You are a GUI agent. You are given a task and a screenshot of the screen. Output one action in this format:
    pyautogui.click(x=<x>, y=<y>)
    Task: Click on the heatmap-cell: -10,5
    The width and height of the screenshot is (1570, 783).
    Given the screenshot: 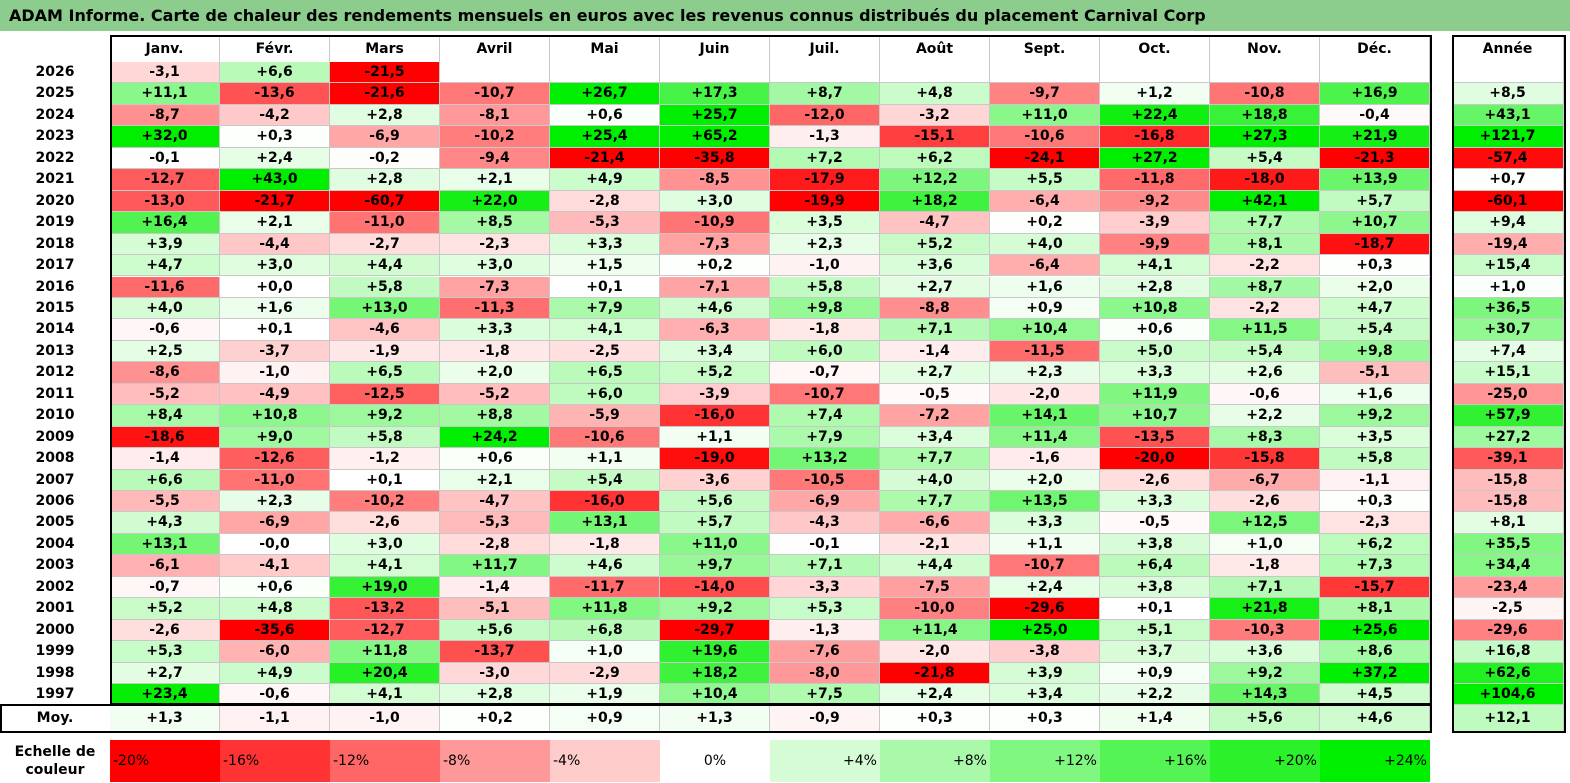 What is the action you would take?
    pyautogui.click(x=825, y=480)
    